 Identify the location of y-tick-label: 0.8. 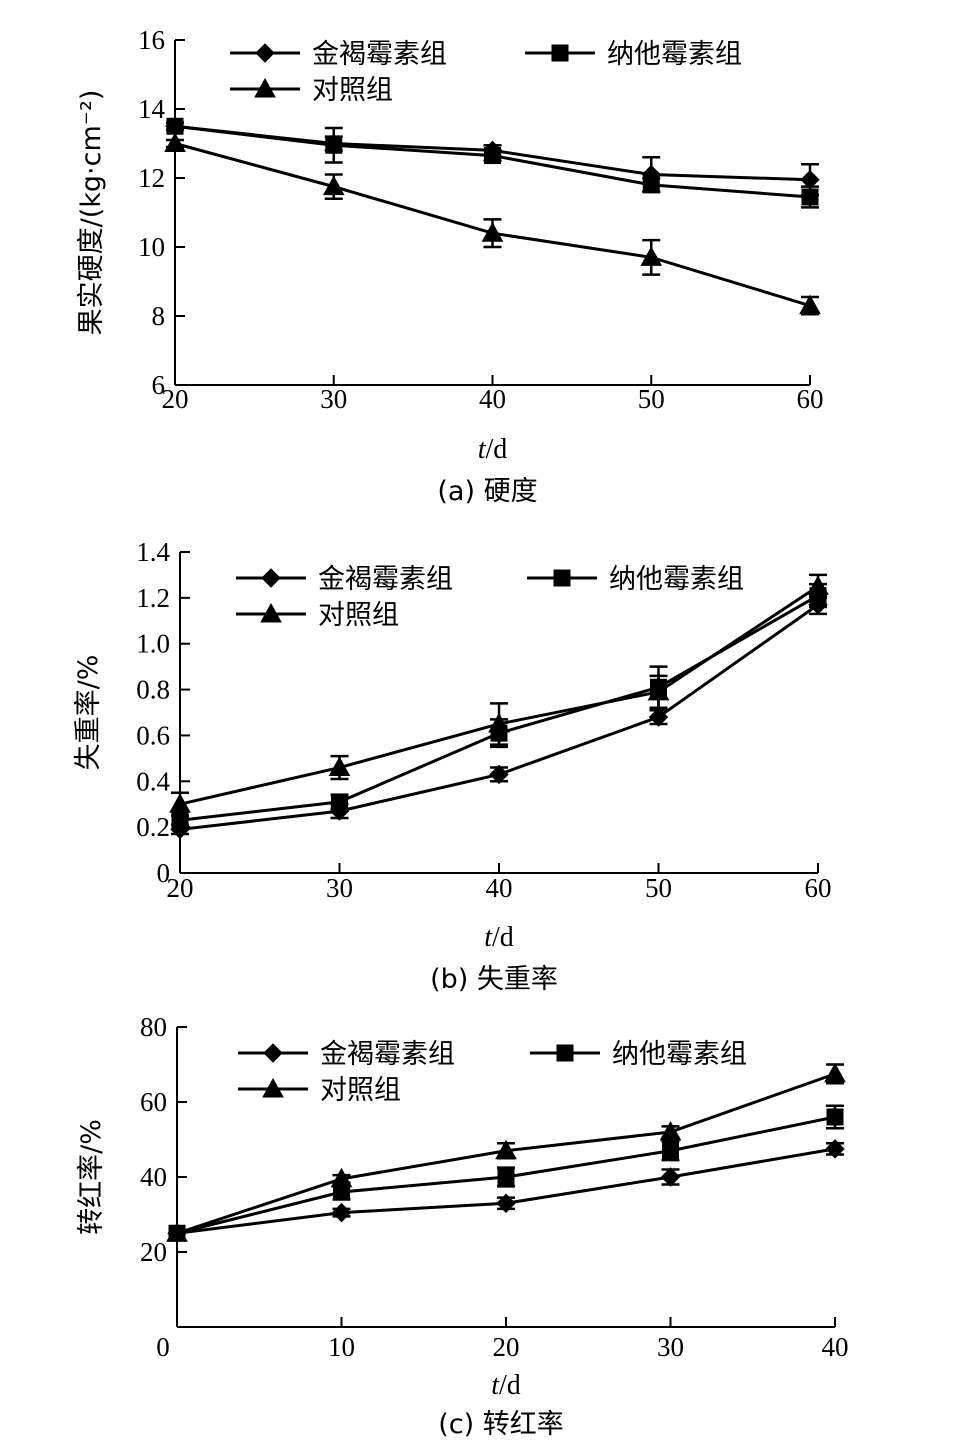
(153, 690).